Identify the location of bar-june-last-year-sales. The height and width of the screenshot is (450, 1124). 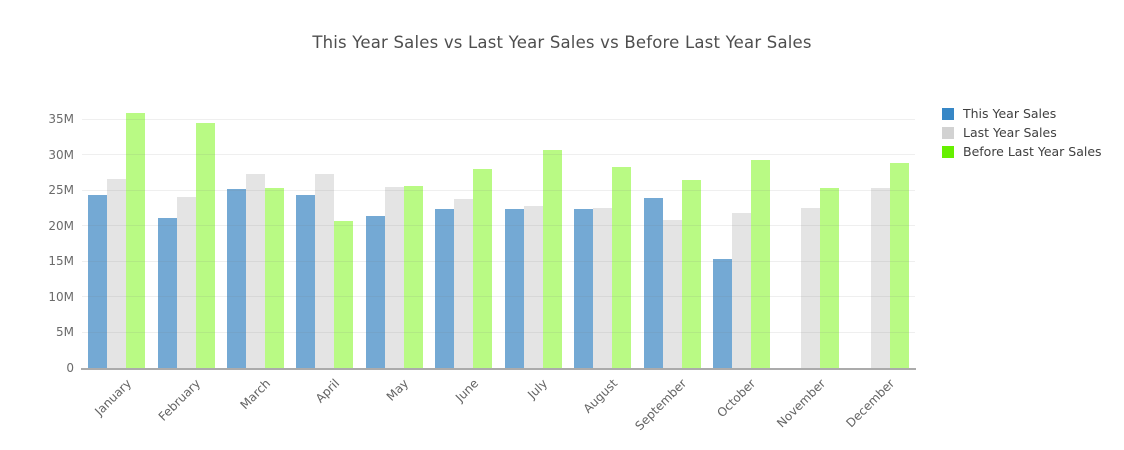
(464, 283).